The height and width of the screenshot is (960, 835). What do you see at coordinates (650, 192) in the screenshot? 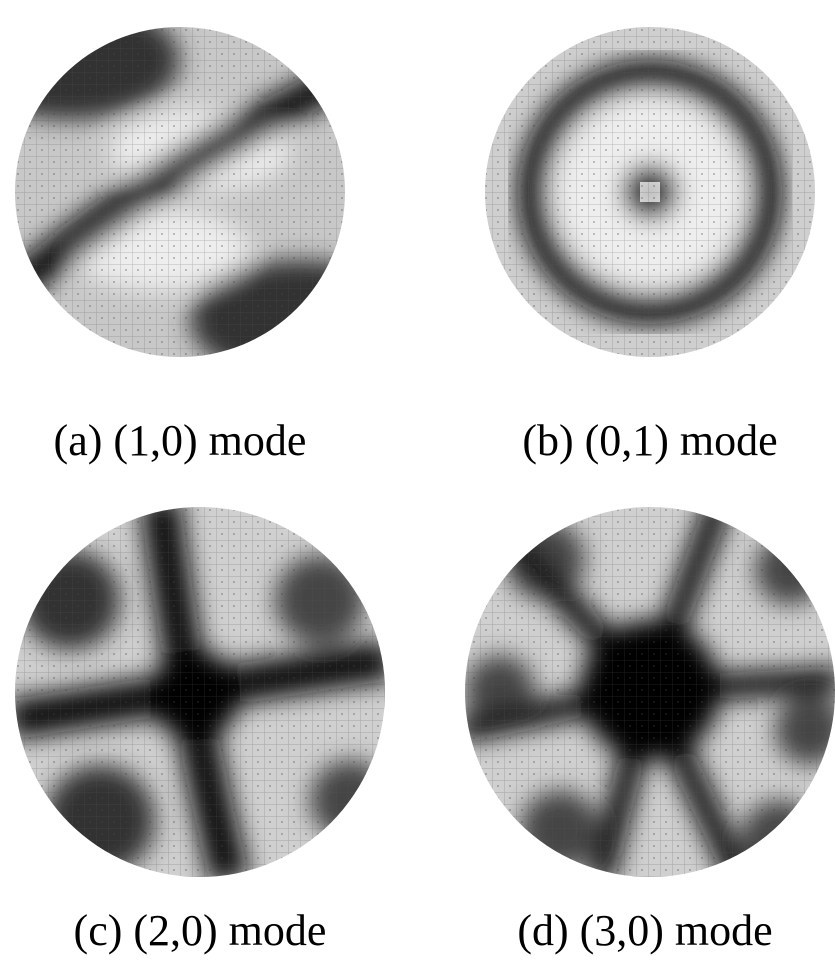
I see `mode-b` at bounding box center [650, 192].